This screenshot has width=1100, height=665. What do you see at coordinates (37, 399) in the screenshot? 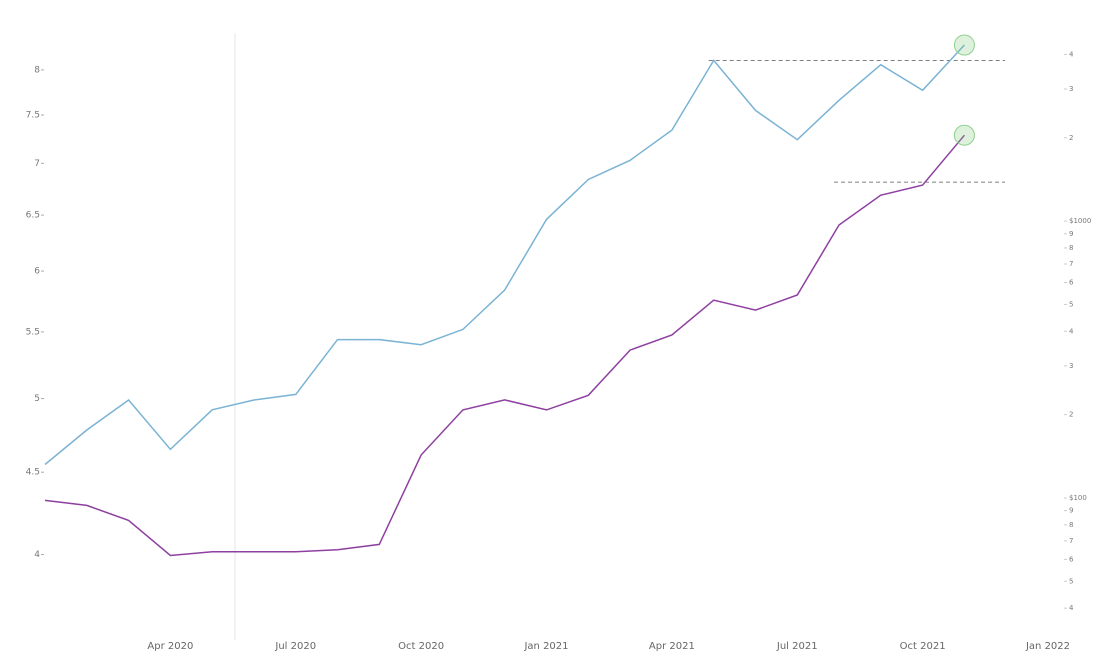
I see `y-tick-label: 5` at bounding box center [37, 399].